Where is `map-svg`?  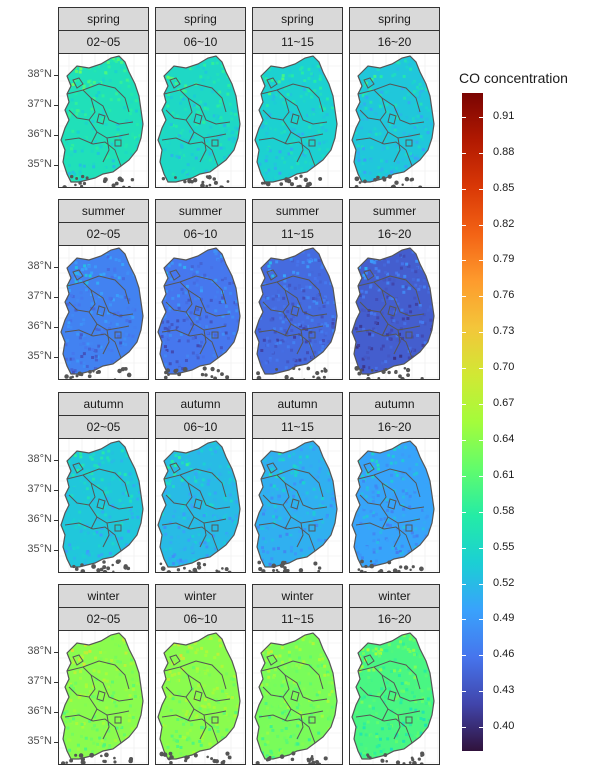 map-svg is located at coordinates (297, 505).